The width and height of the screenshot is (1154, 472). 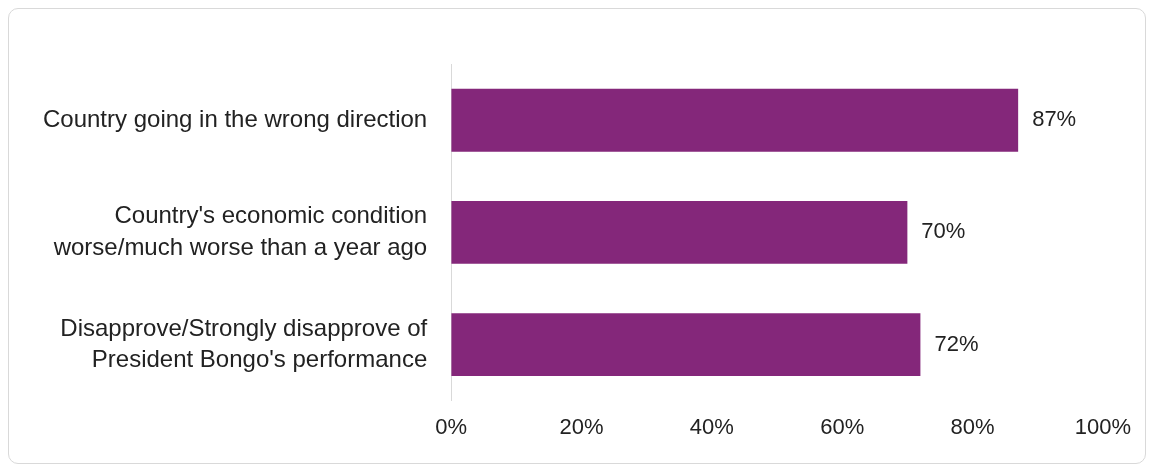 What do you see at coordinates (956, 343) in the screenshot?
I see `data-label: 72%` at bounding box center [956, 343].